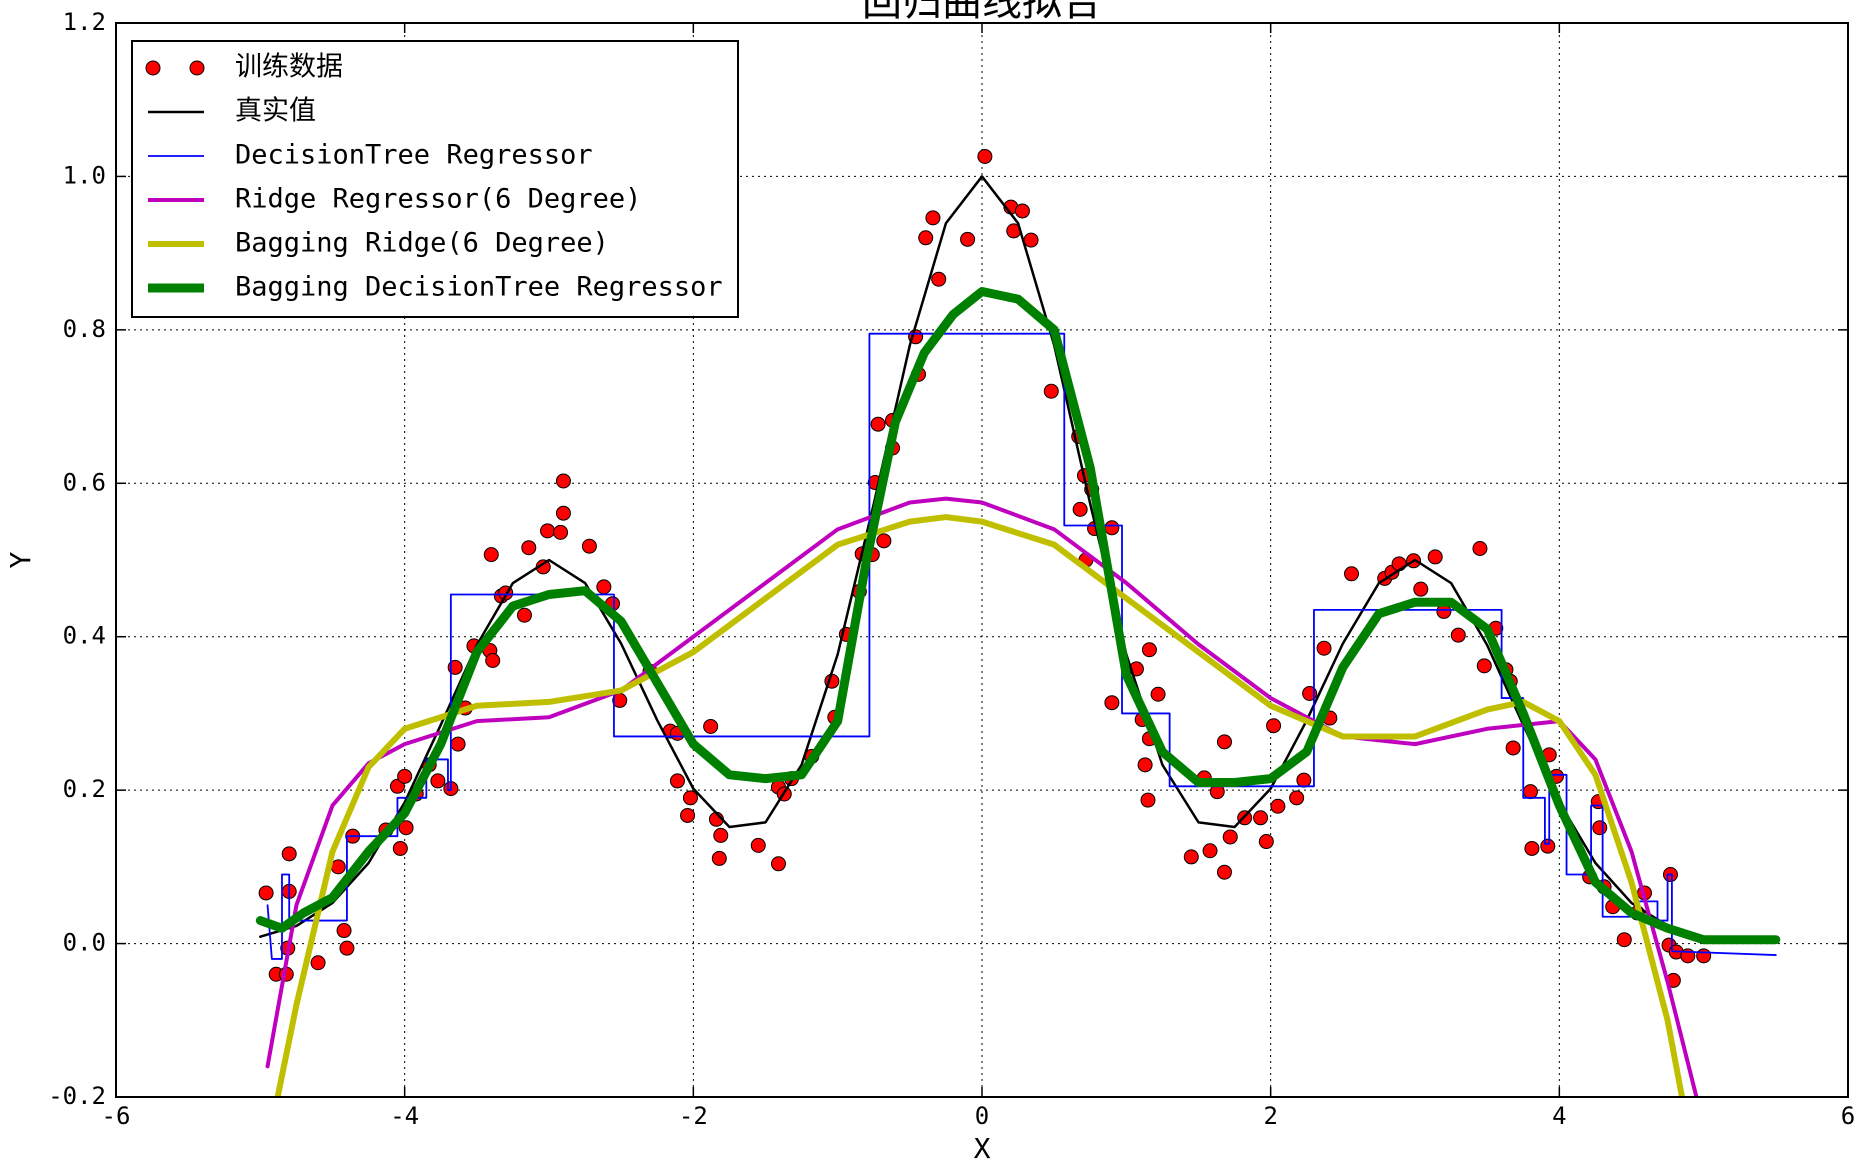  What do you see at coordinates (84, 22) in the screenshot?
I see `y-tick-label: 1.2` at bounding box center [84, 22].